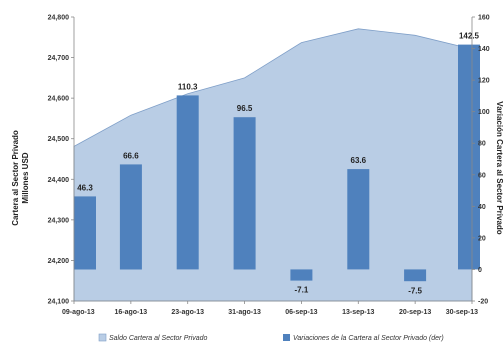 The image size is (503, 347). What do you see at coordinates (482, 238) in the screenshot?
I see `y-tick-label-right-2: 20` at bounding box center [482, 238].